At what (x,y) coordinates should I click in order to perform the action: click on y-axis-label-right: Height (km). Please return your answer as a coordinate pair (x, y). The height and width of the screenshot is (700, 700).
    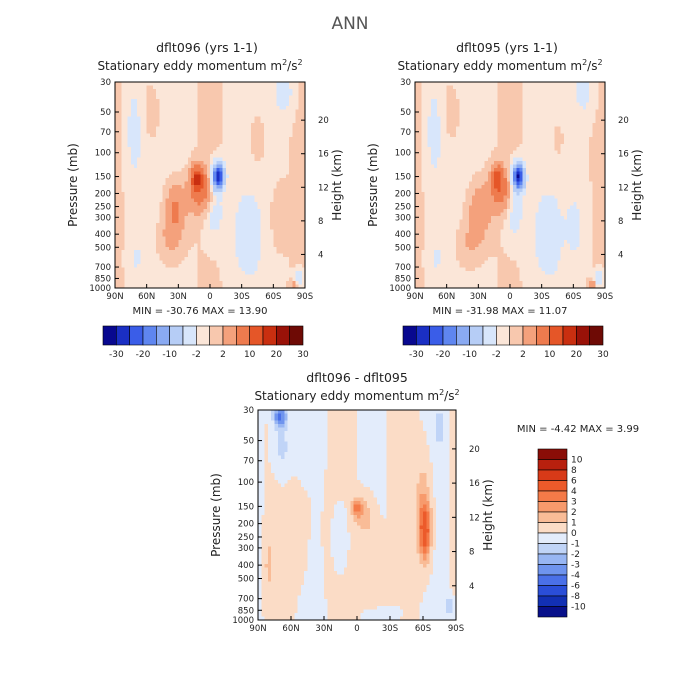
    Looking at the image, I should click on (337, 184).